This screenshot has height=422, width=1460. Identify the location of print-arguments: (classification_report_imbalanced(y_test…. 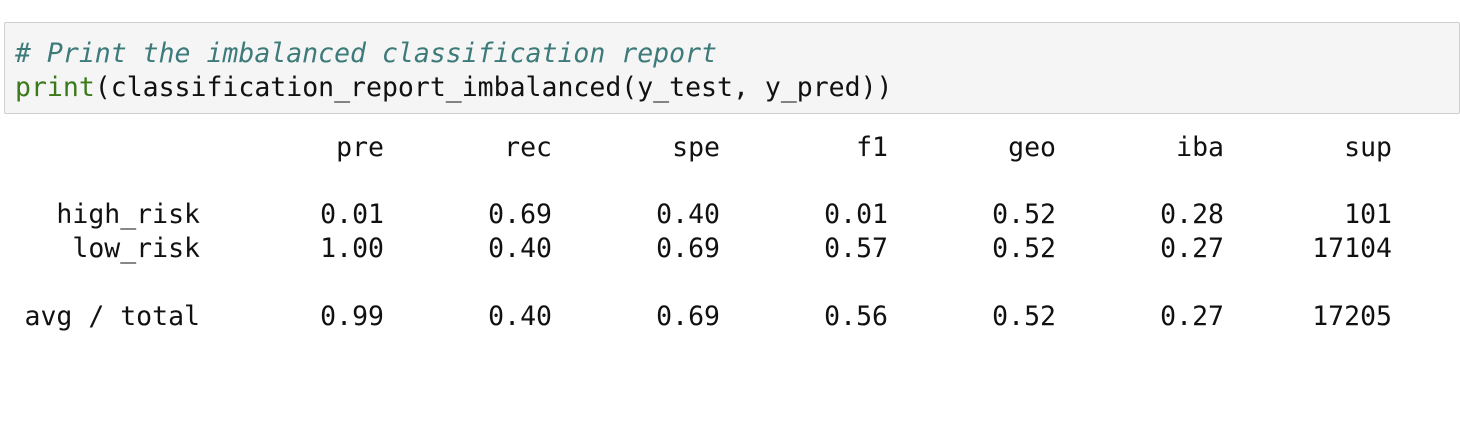
(493, 87).